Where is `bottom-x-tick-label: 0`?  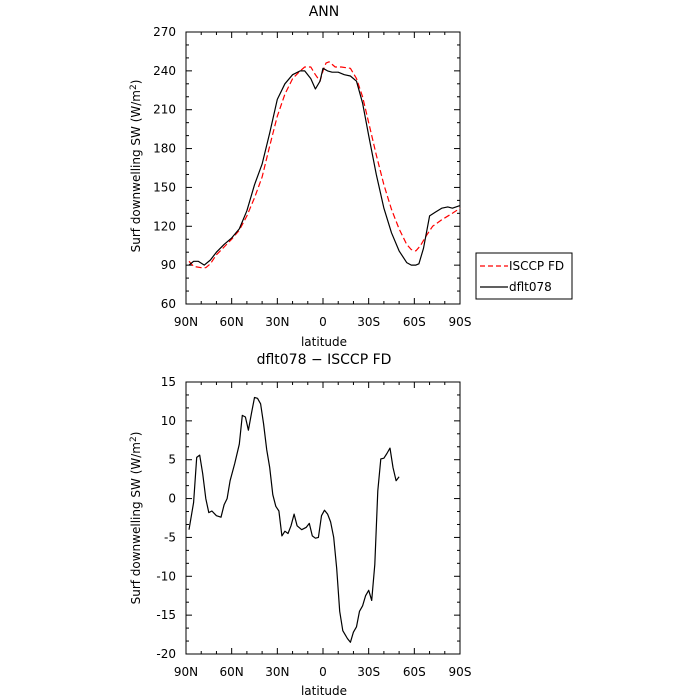
bottom-x-tick-label: 0 is located at coordinates (323, 672).